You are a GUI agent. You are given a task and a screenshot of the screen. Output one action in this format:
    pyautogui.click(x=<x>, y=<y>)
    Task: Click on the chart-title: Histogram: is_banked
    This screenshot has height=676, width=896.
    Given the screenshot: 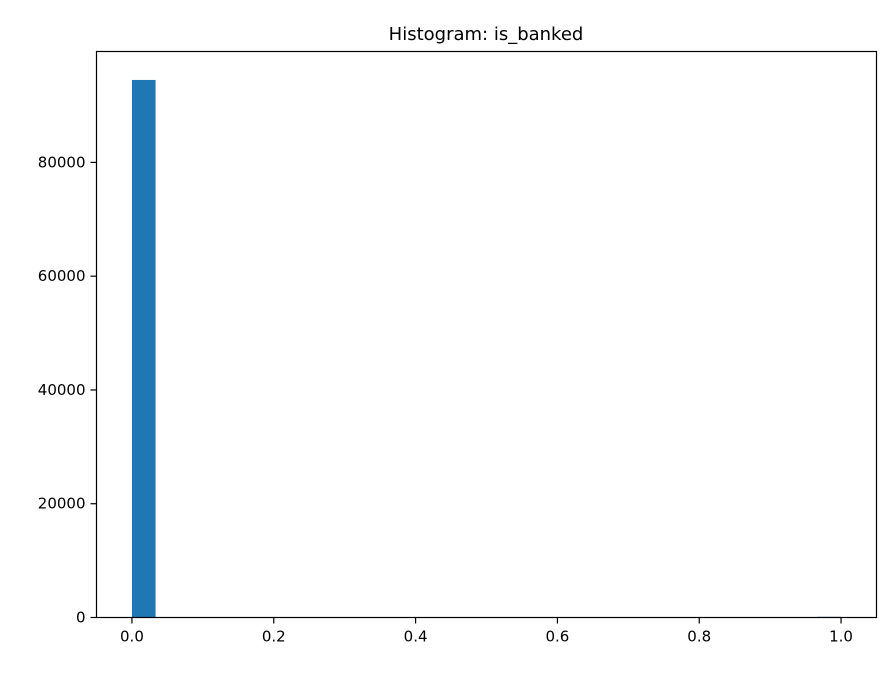 What is the action you would take?
    pyautogui.click(x=486, y=34)
    